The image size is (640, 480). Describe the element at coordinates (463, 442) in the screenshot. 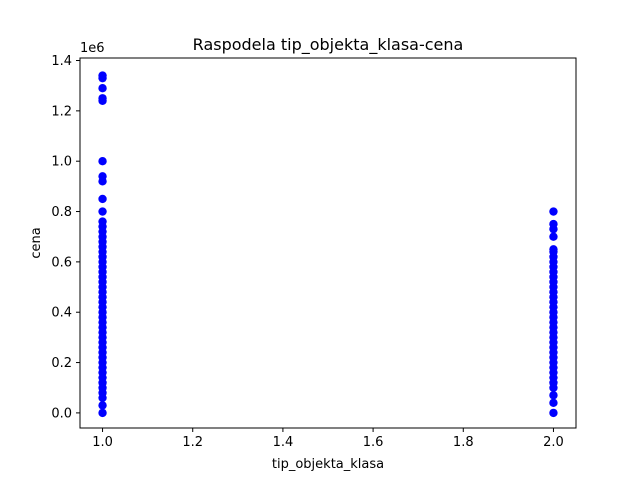

I see `x-tick-label: 1.8` at that location.